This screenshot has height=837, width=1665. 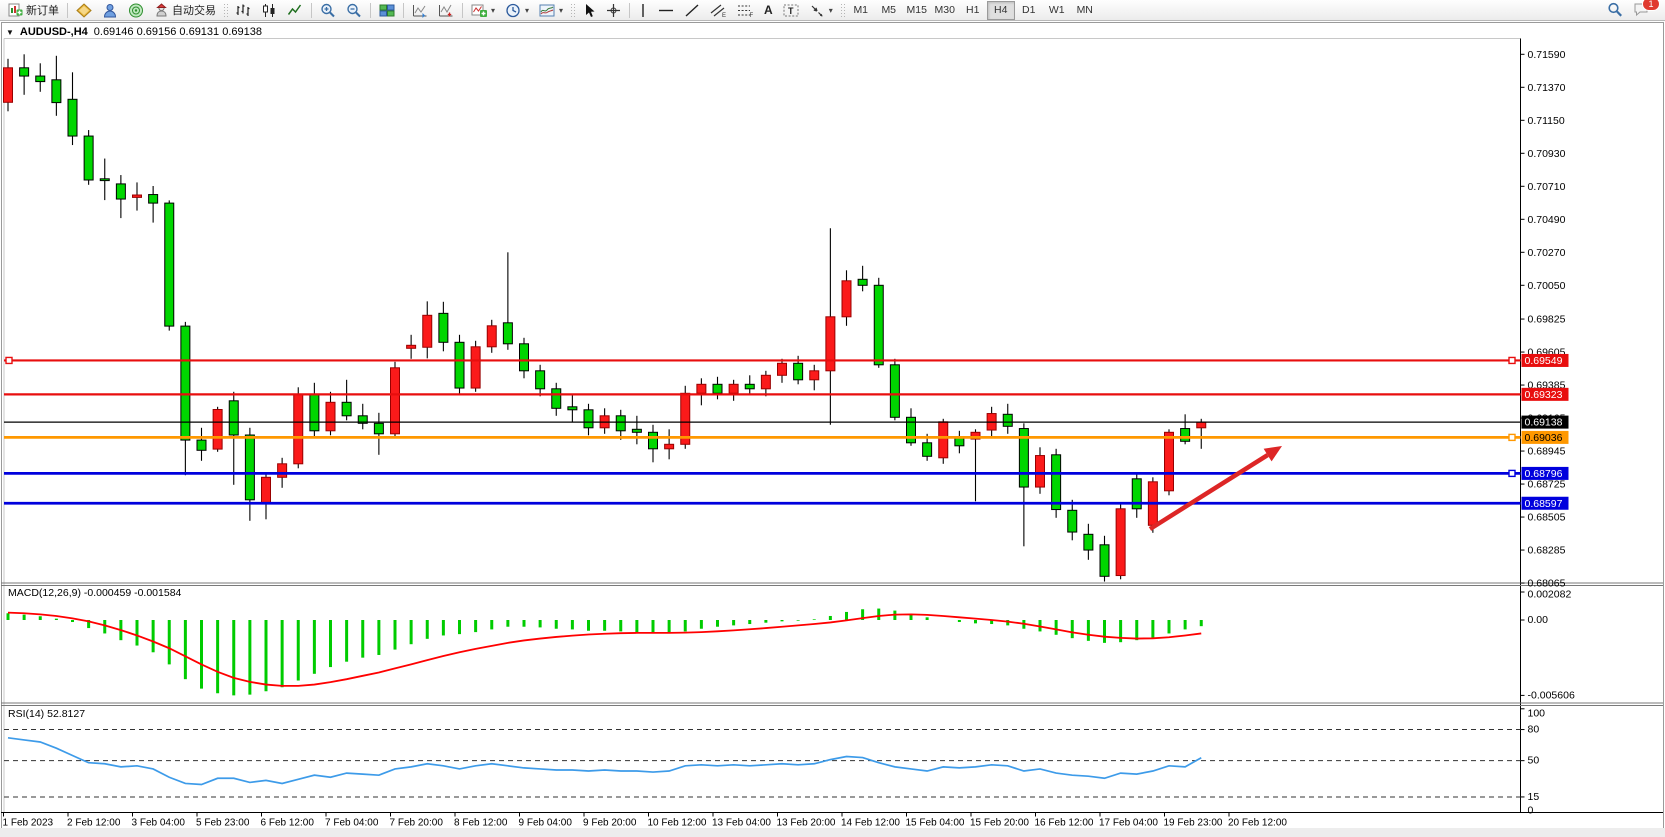 What do you see at coordinates (1547, 253) in the screenshot?
I see `svg-text: 0.70270` at bounding box center [1547, 253].